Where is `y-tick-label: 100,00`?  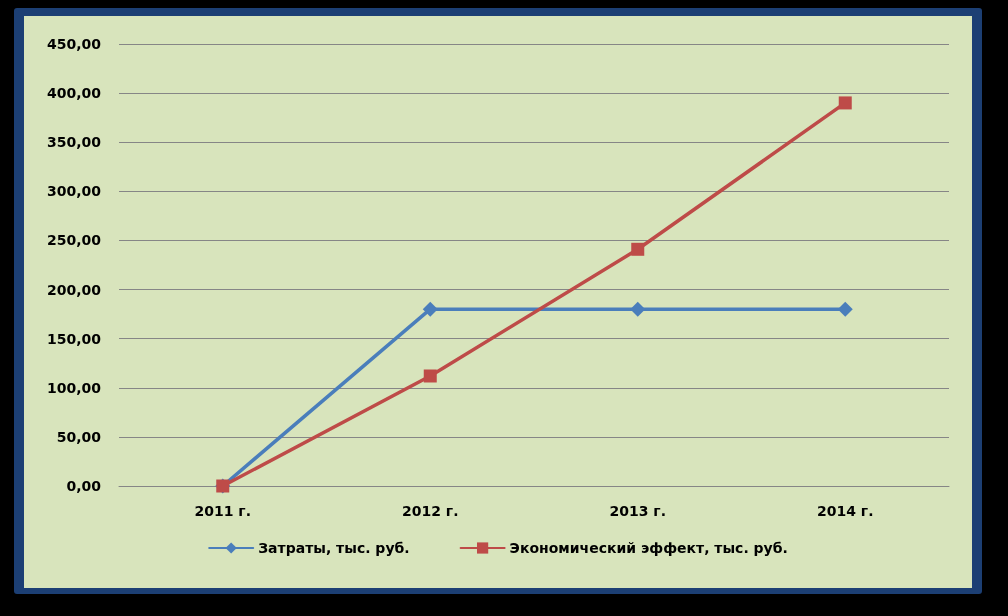
y-tick-label: 100,00 is located at coordinates (74, 387).